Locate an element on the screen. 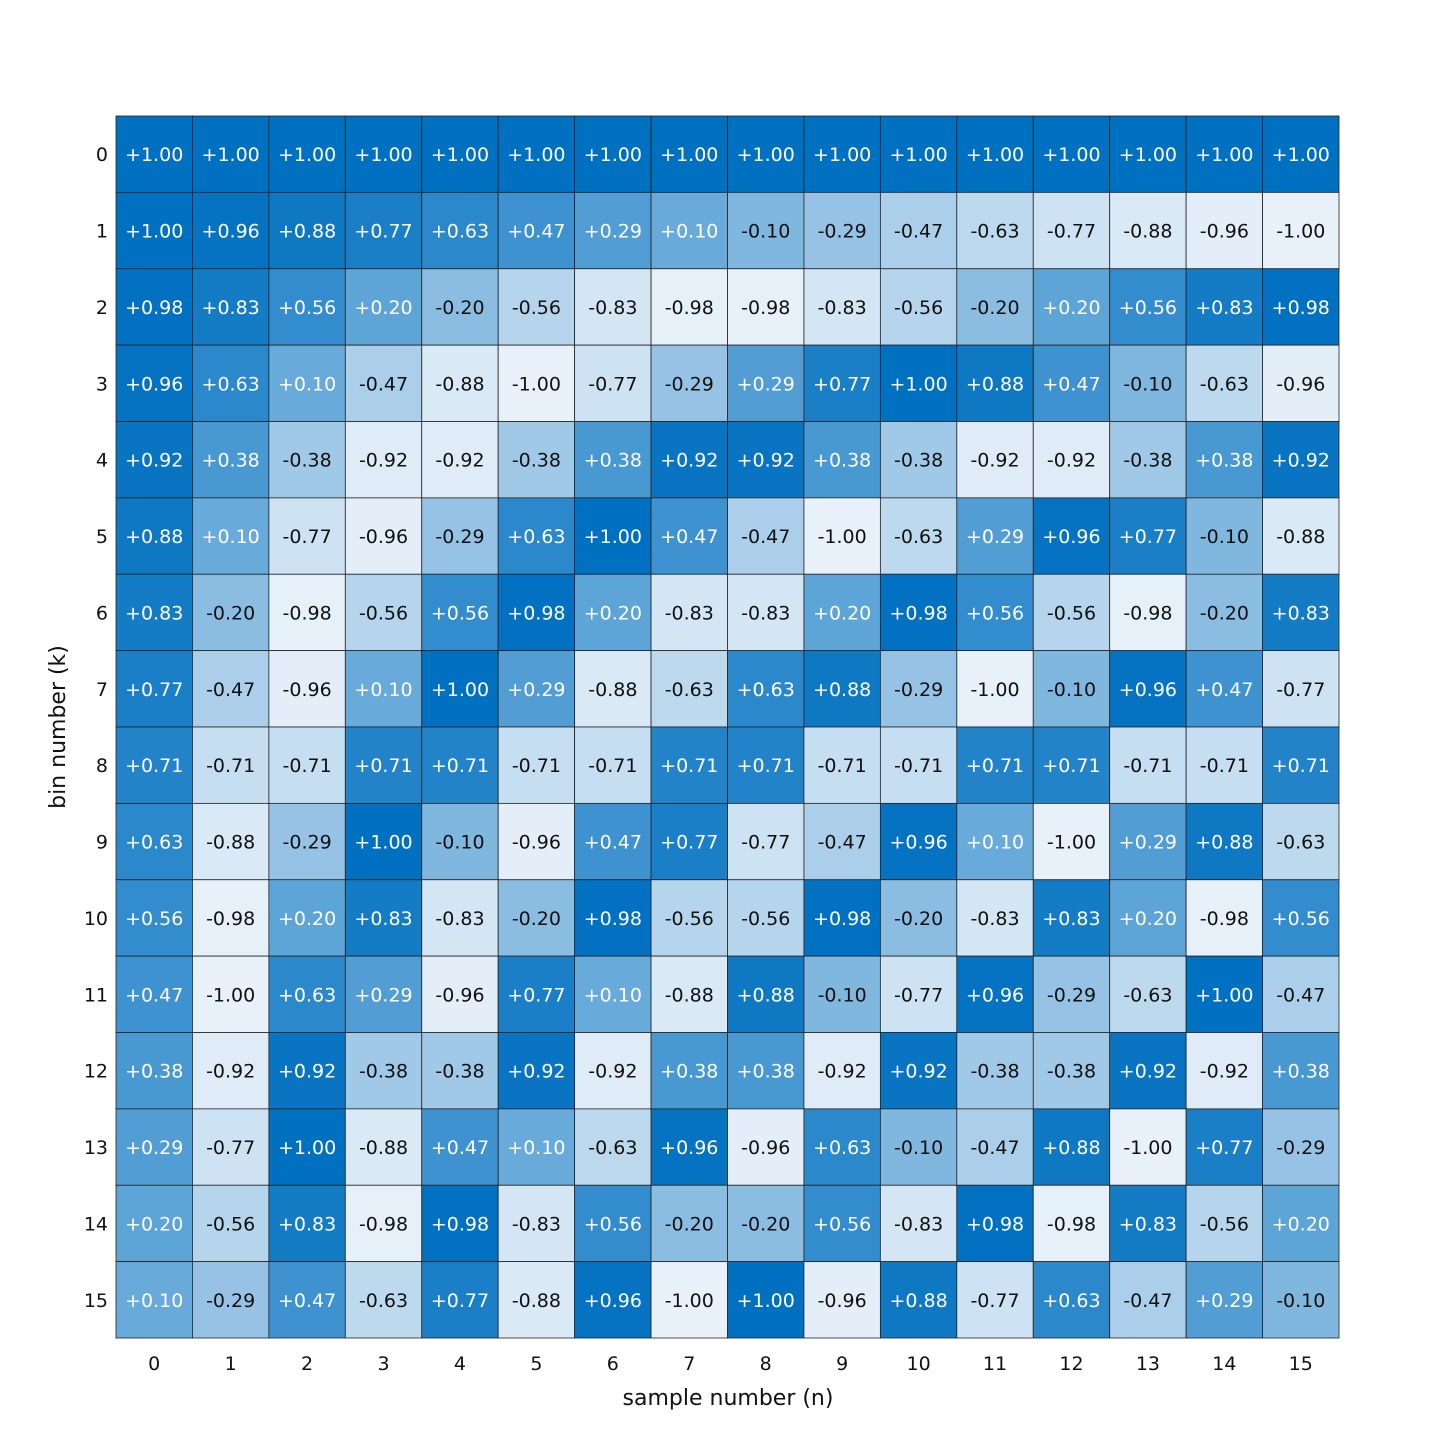  heatmap-cell-label-k3-n11: +0.88 is located at coordinates (995, 384).